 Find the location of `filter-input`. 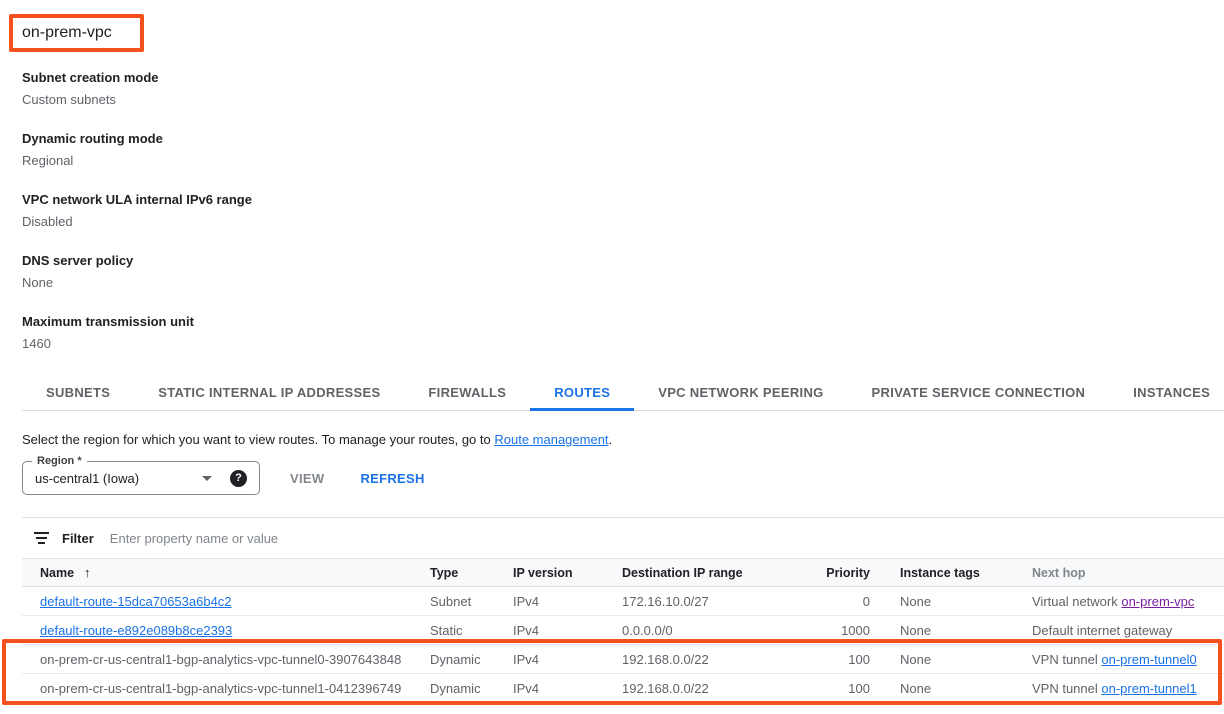

filter-input is located at coordinates (666, 538).